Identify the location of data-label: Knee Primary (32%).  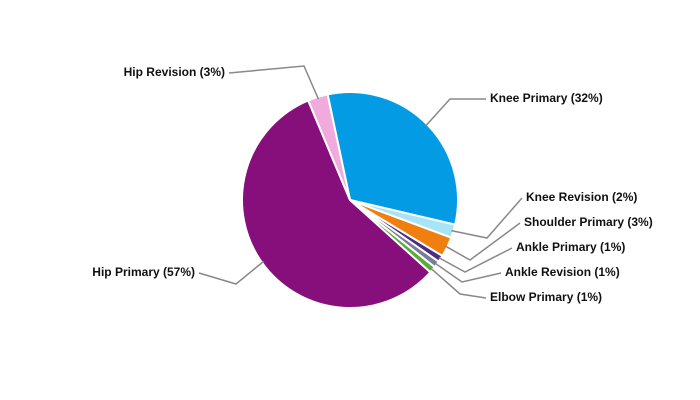
(546, 98).